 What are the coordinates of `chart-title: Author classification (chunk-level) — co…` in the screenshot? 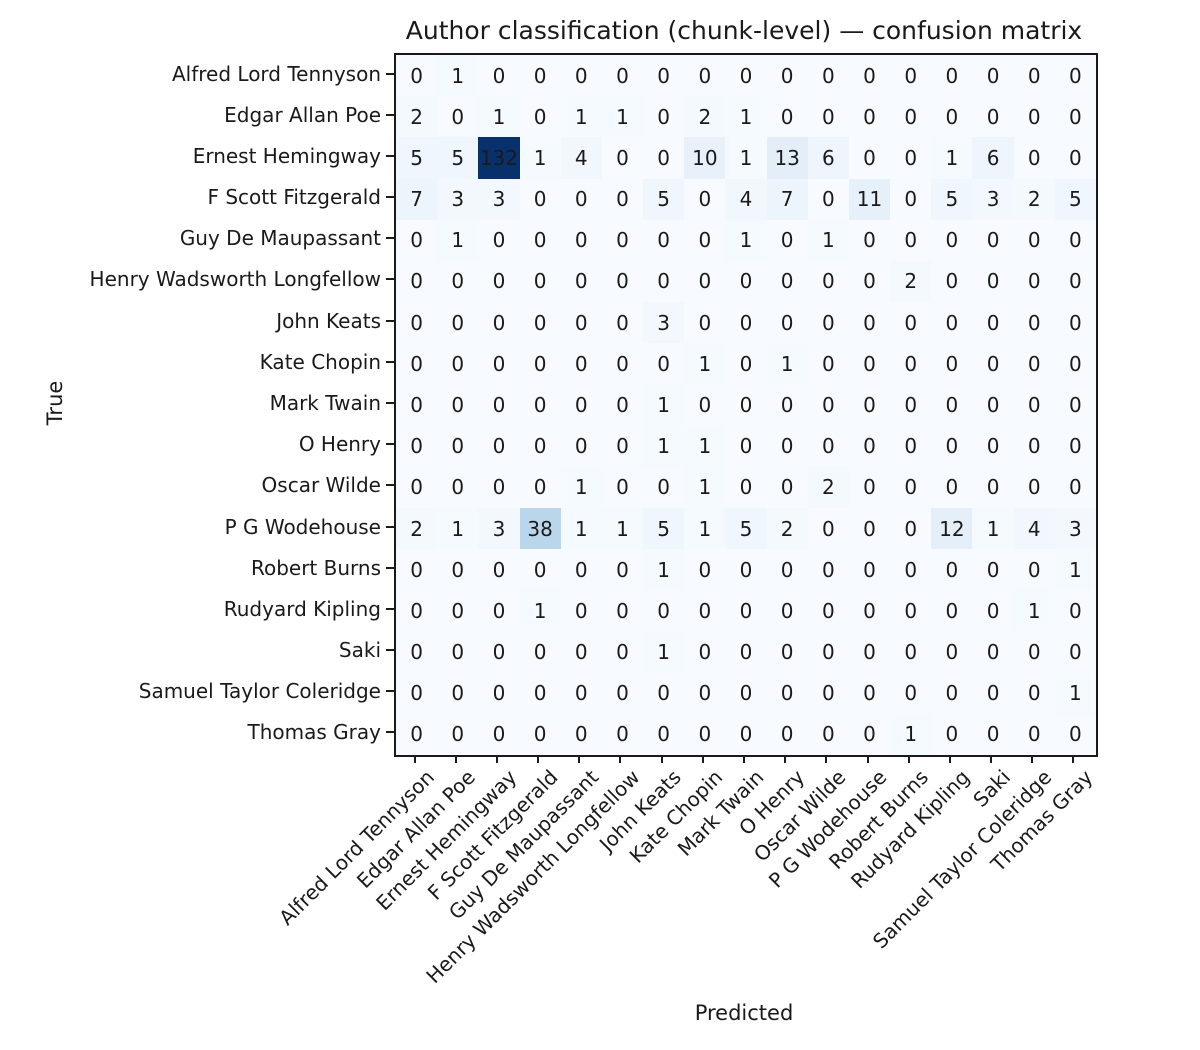 It's located at (744, 30).